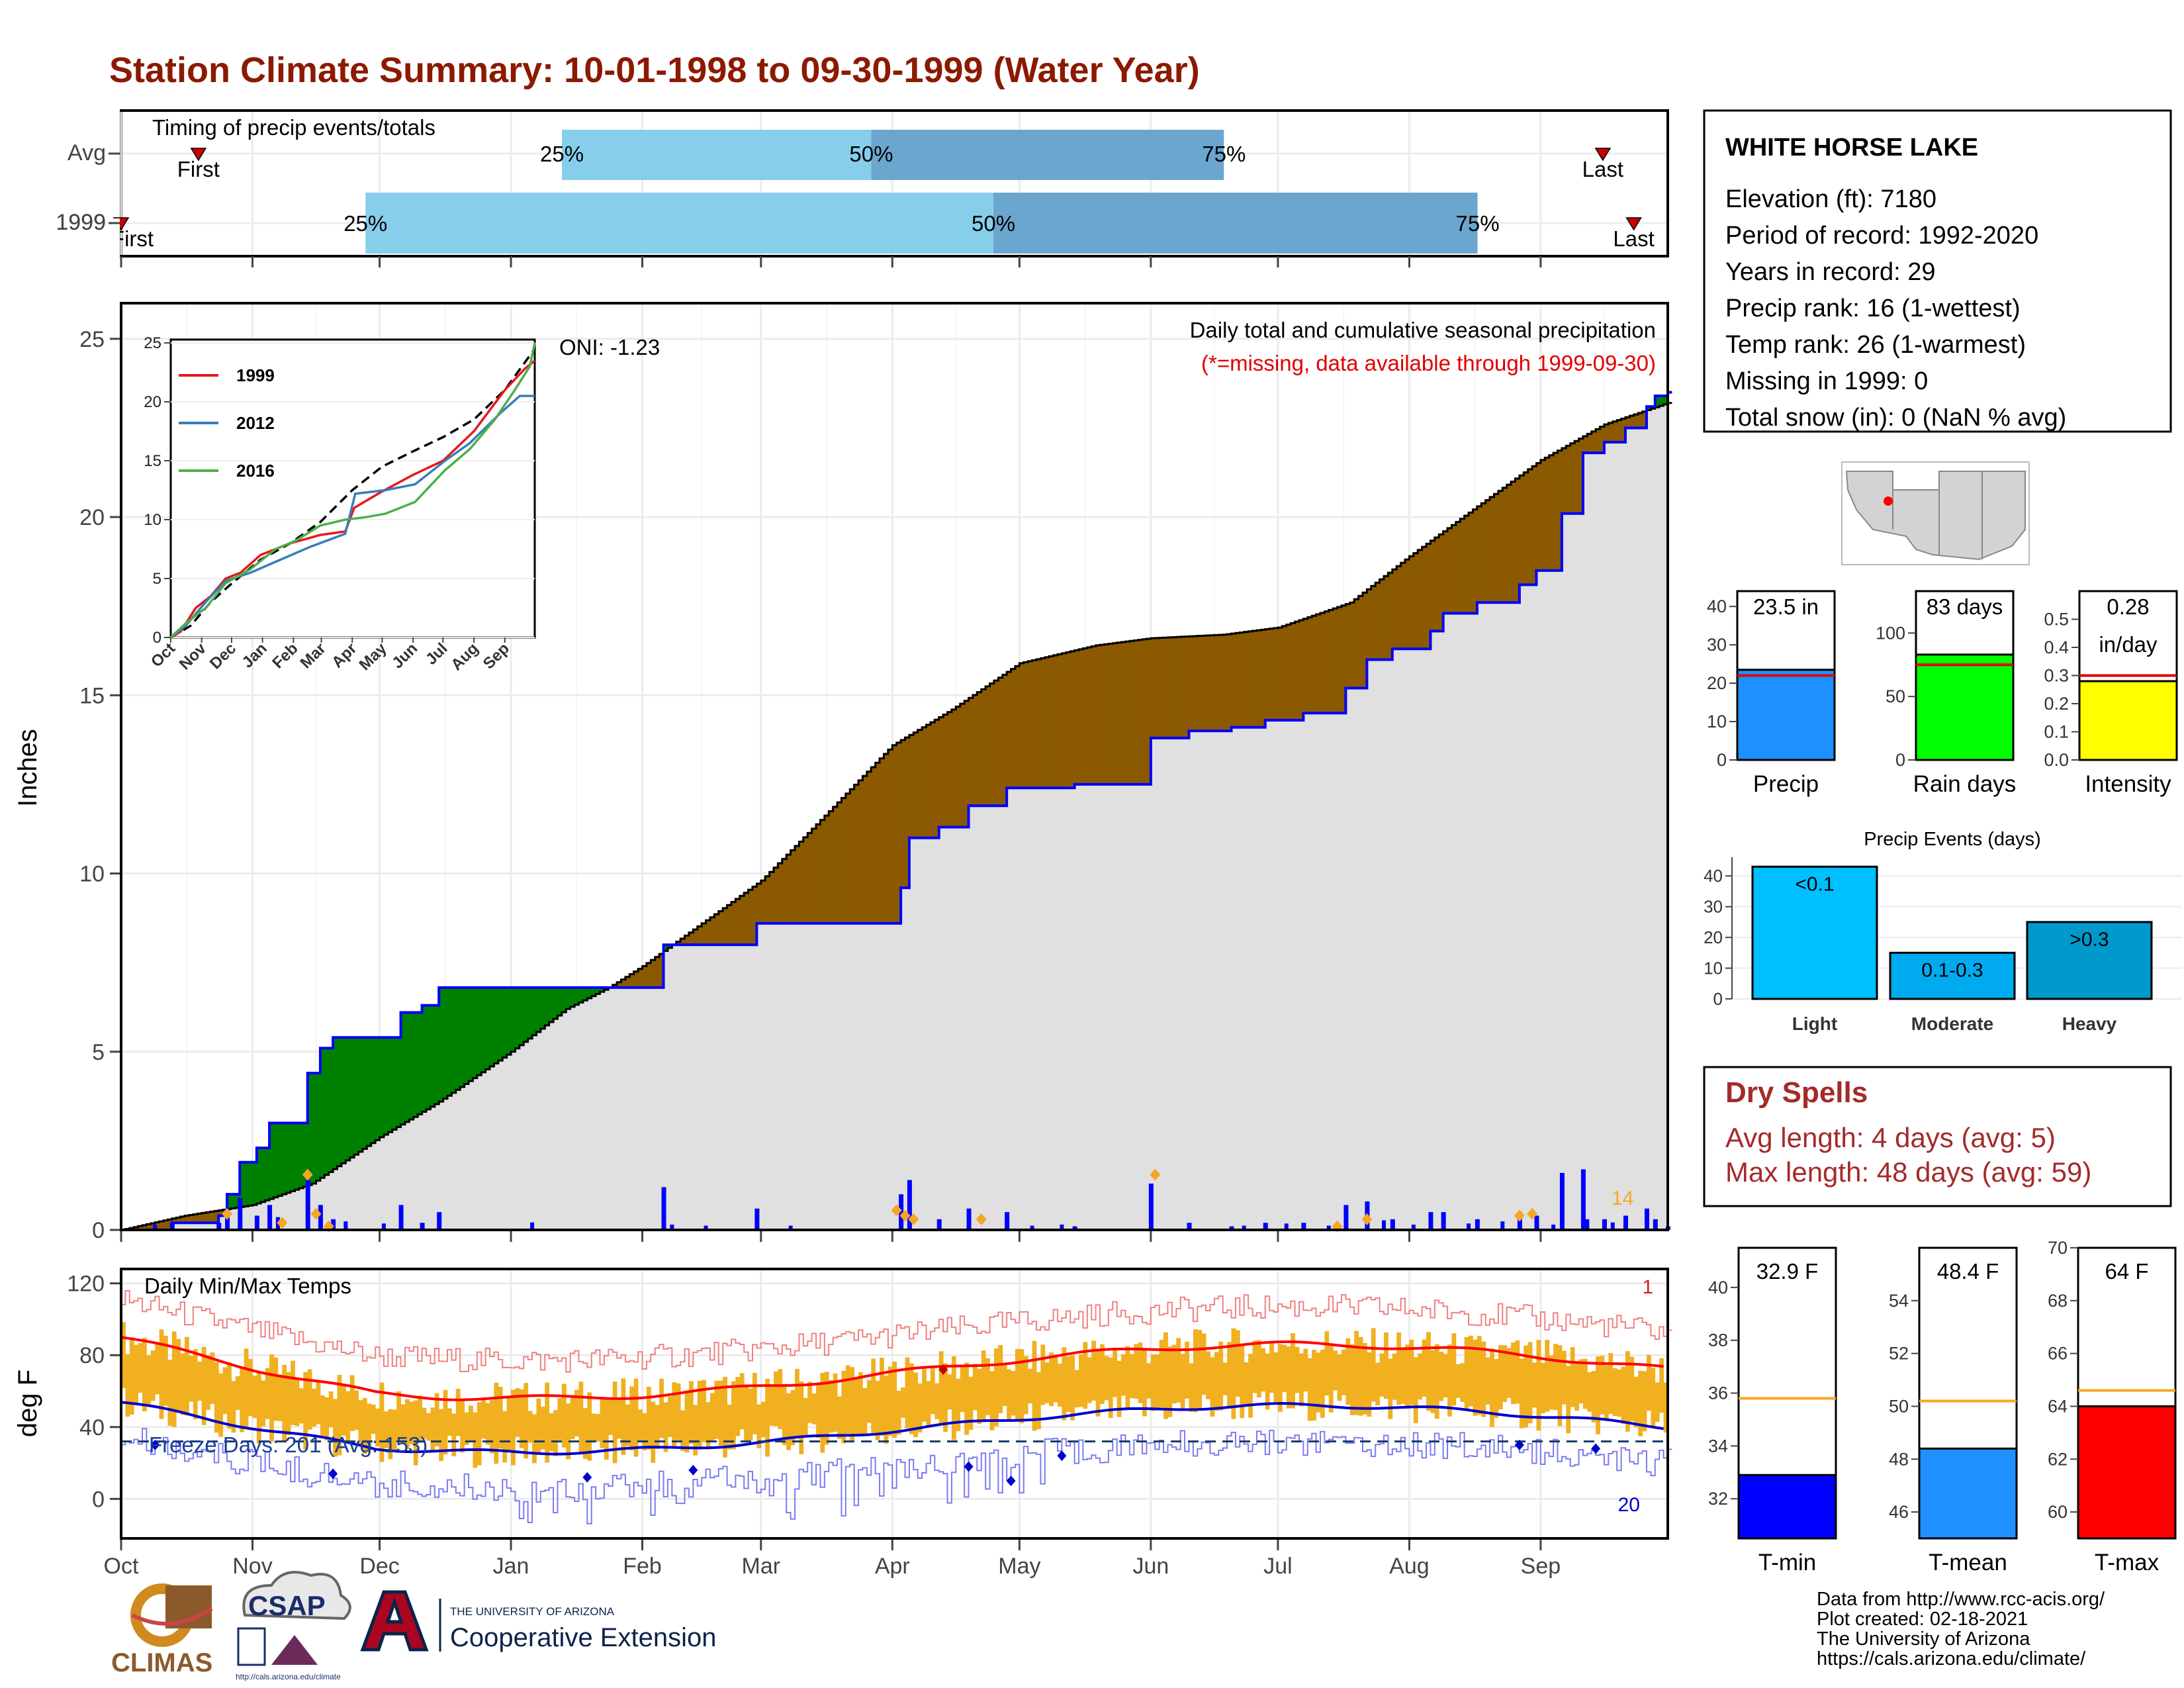 The image size is (2184, 1688). I want to click on temp-bar-label: T-min, so click(1787, 1562).